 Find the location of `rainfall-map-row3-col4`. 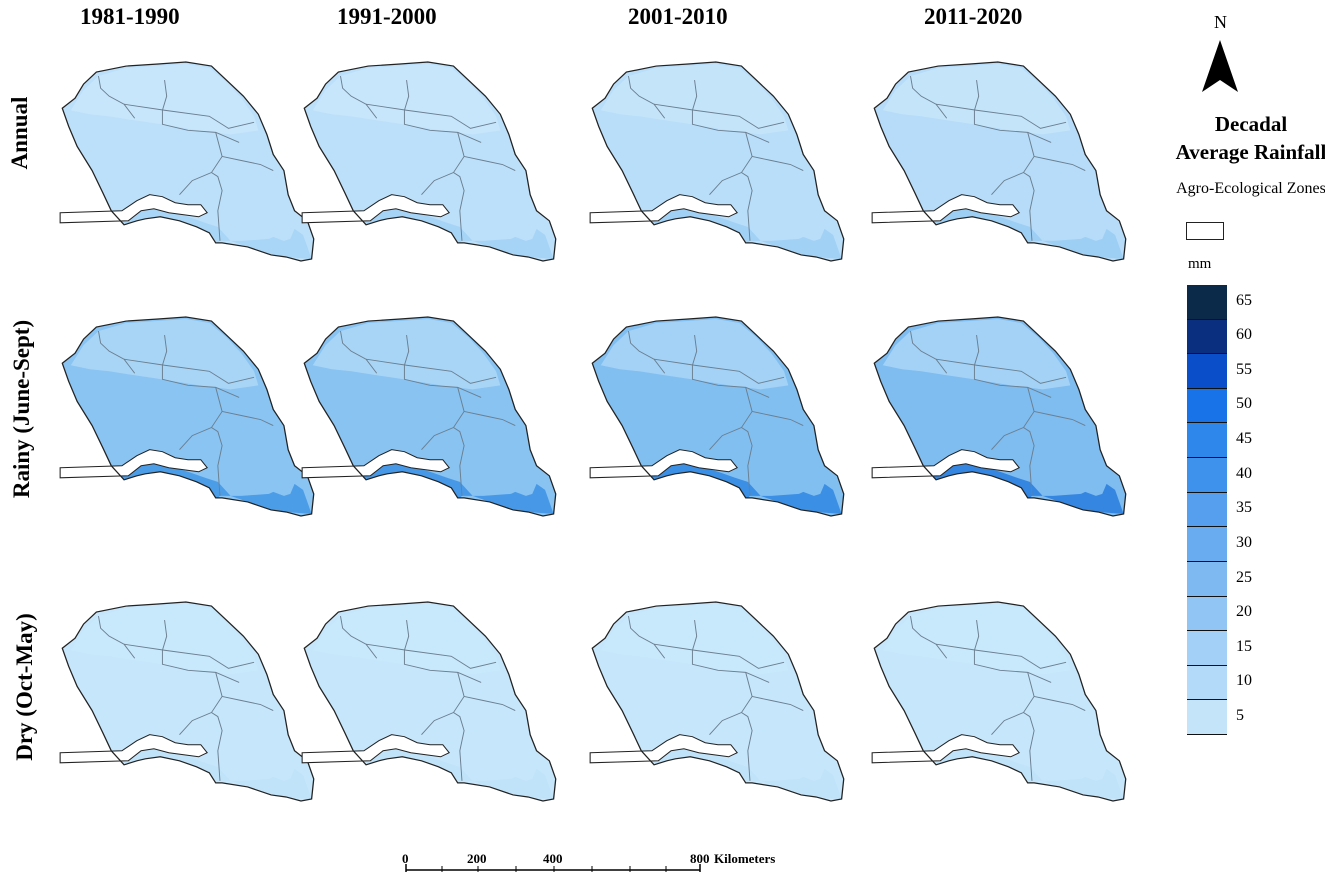

rainfall-map-row3-col4 is located at coordinates (1000, 700).